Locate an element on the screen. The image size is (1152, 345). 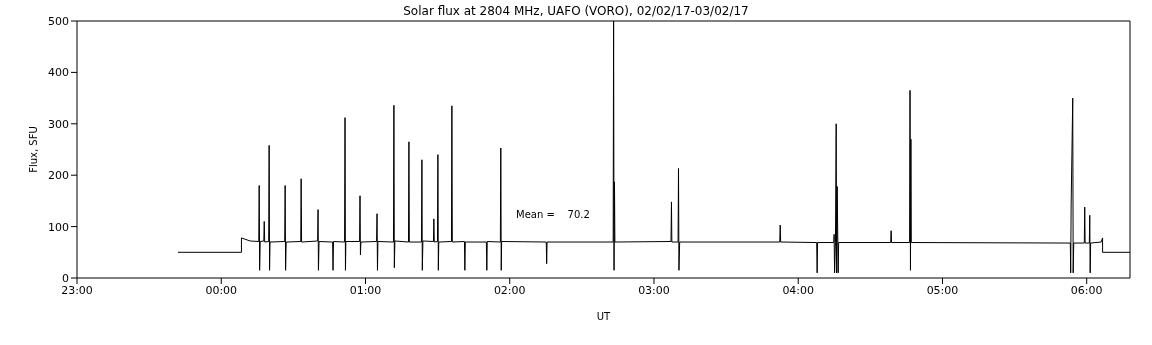
y-axis-title: Flux, SFU is located at coordinates (33, 149).